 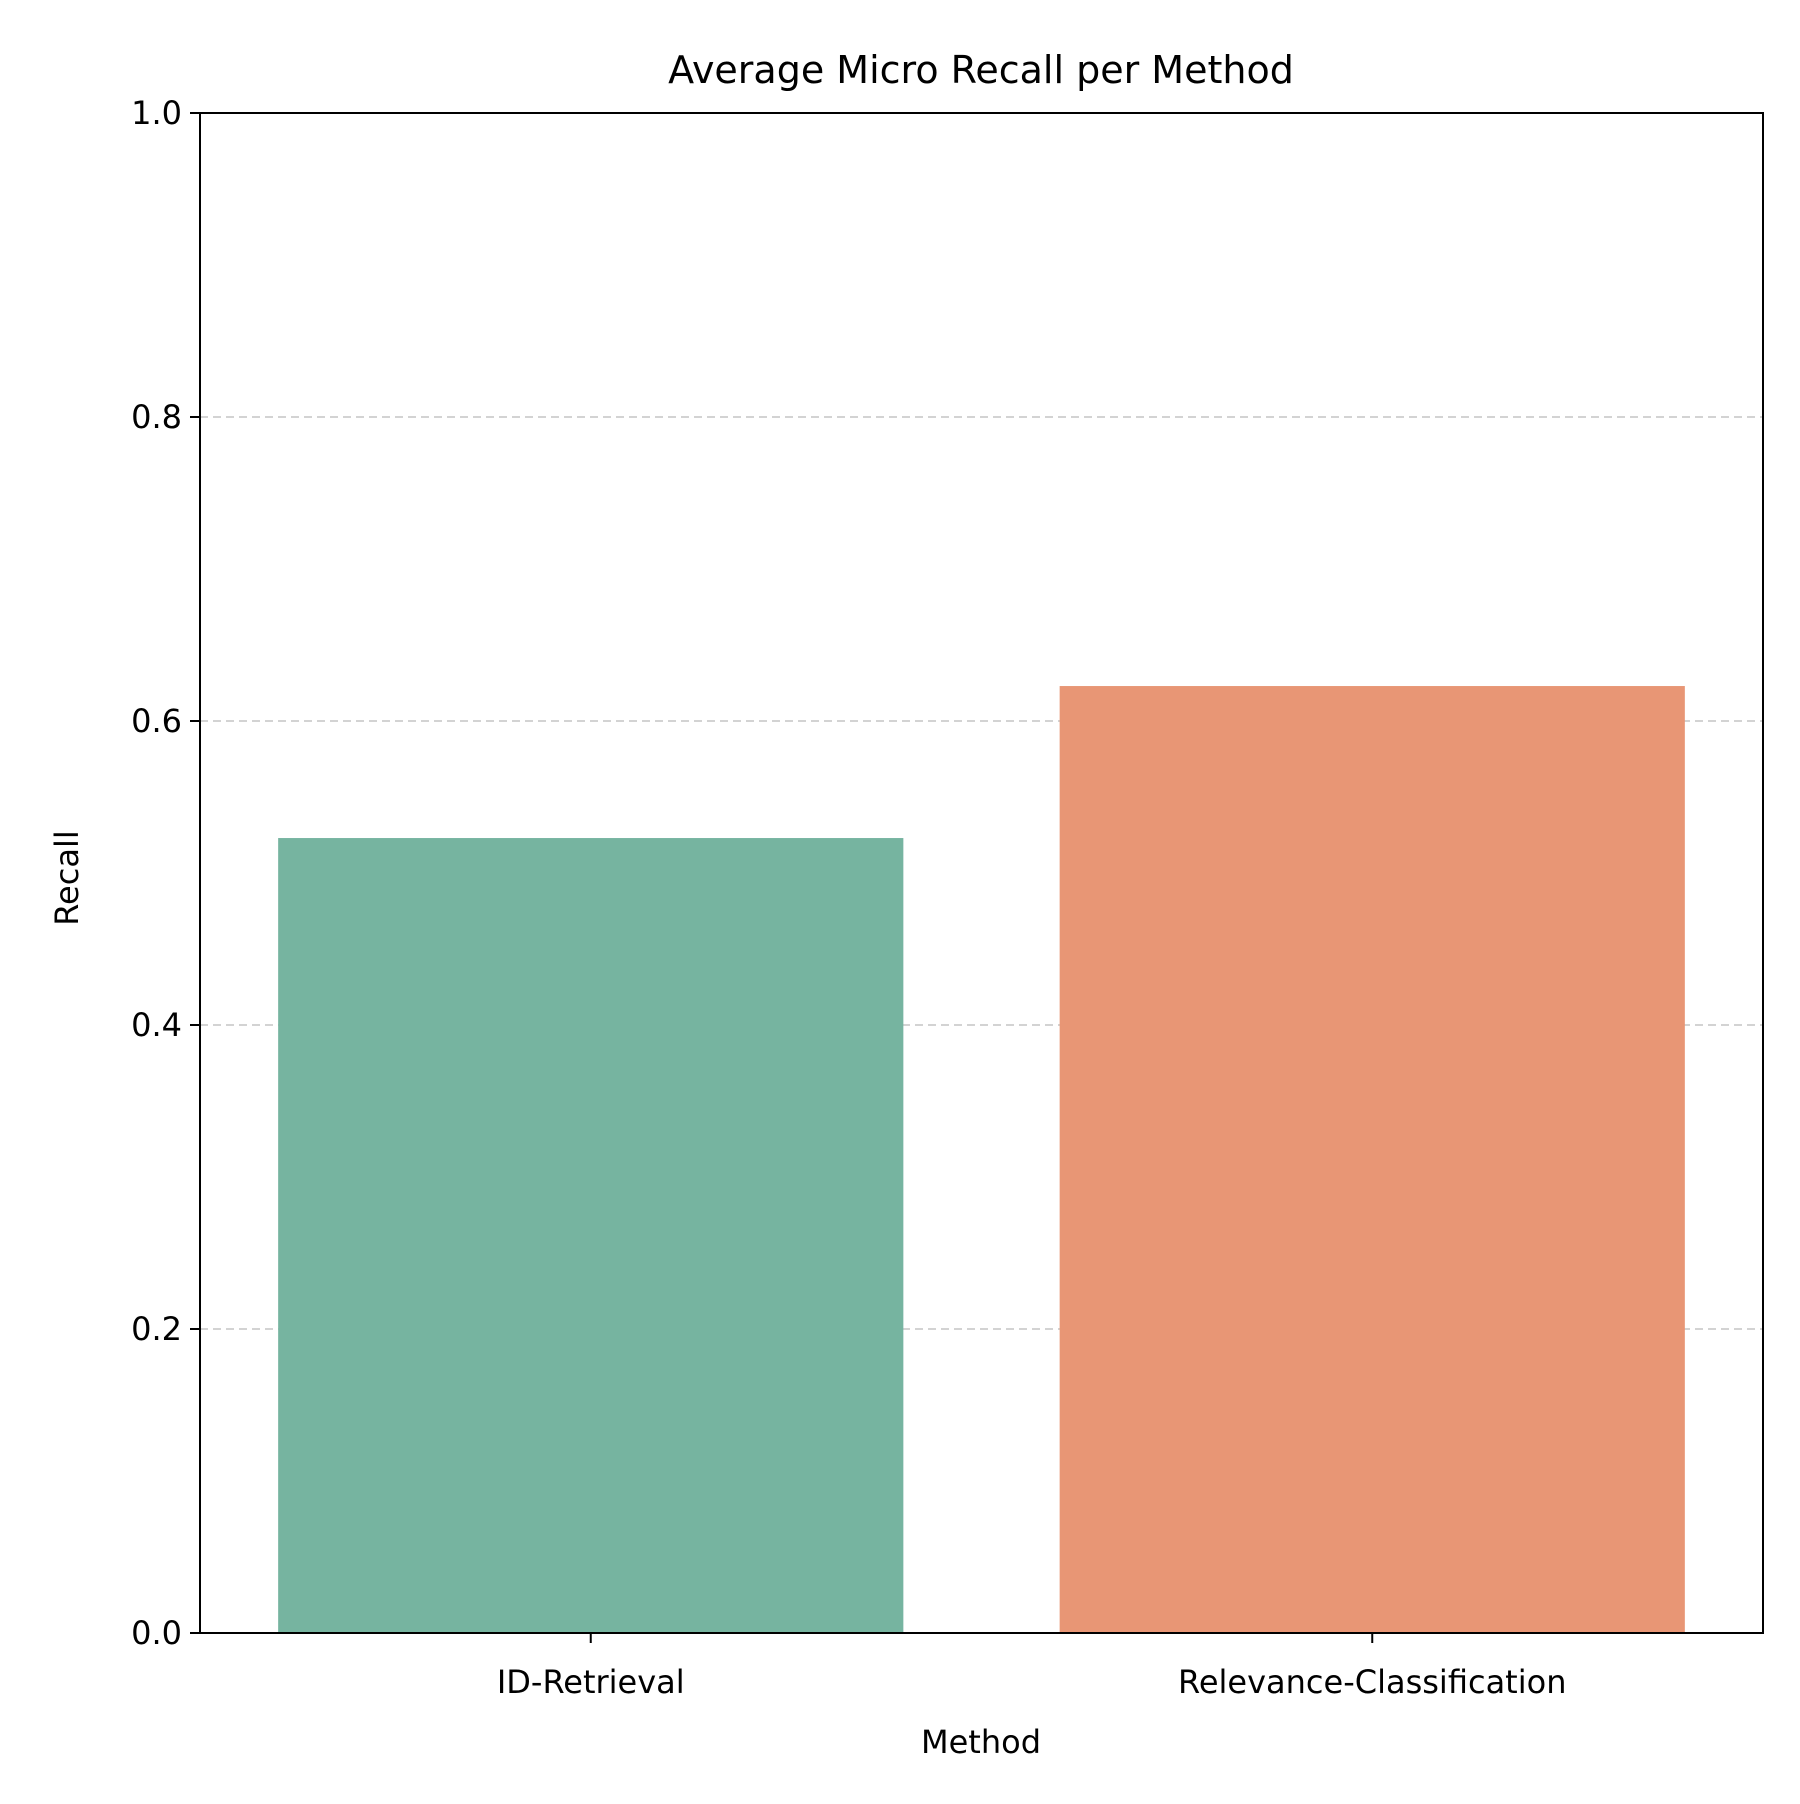 What do you see at coordinates (1031, 1667) in the screenshot?
I see `x-axis-ticks: ID-Retrieval Relevance-Classification` at bounding box center [1031, 1667].